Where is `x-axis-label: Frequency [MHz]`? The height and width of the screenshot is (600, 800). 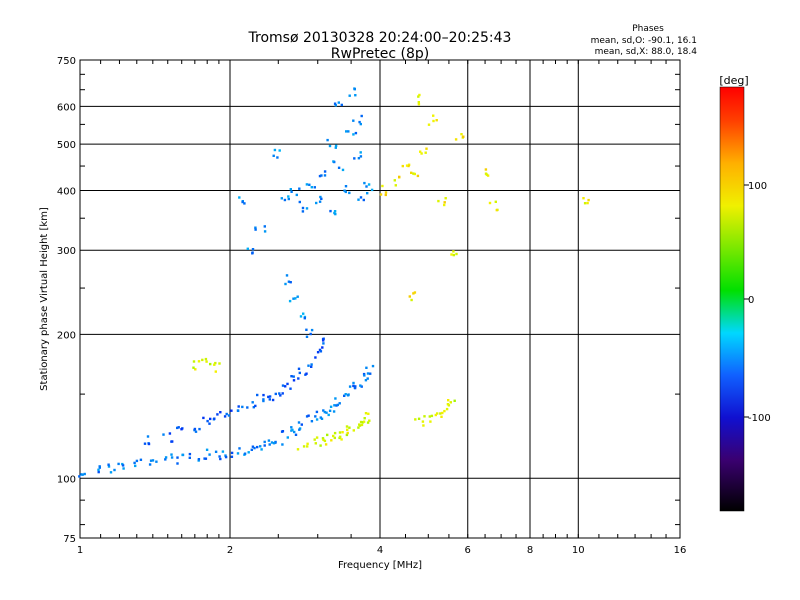 x-axis-label: Frequency [MHz] is located at coordinates (380, 565).